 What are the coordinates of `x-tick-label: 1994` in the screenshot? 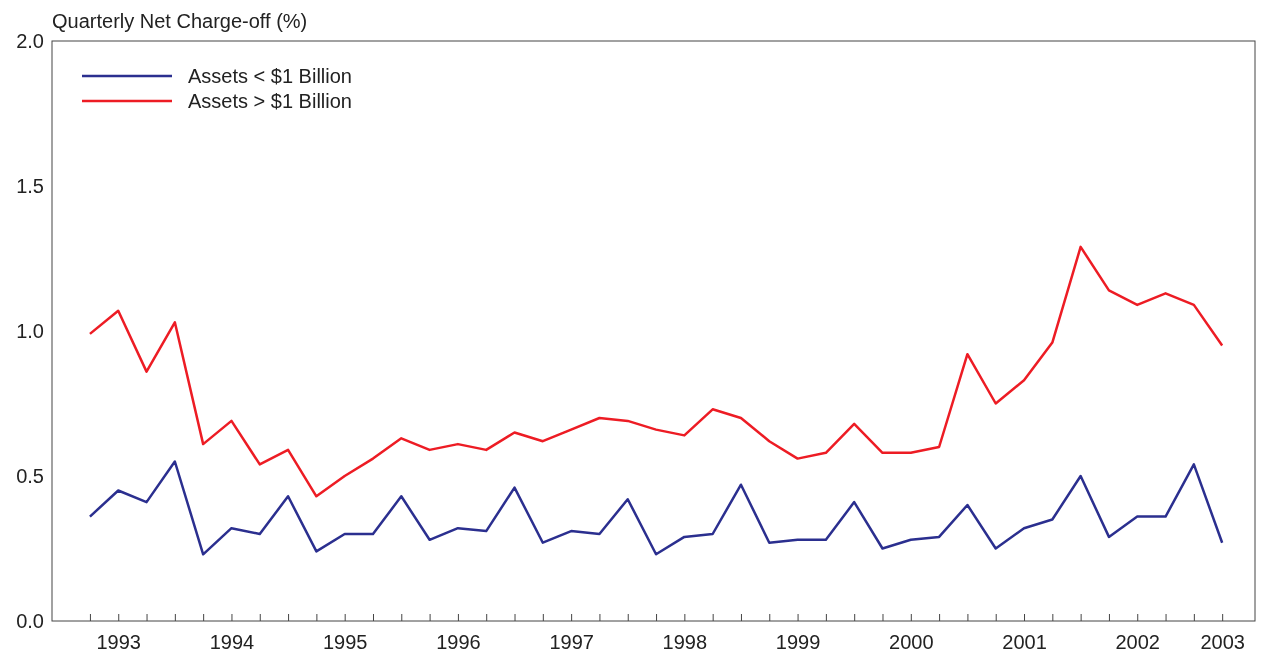 It's located at (232, 642).